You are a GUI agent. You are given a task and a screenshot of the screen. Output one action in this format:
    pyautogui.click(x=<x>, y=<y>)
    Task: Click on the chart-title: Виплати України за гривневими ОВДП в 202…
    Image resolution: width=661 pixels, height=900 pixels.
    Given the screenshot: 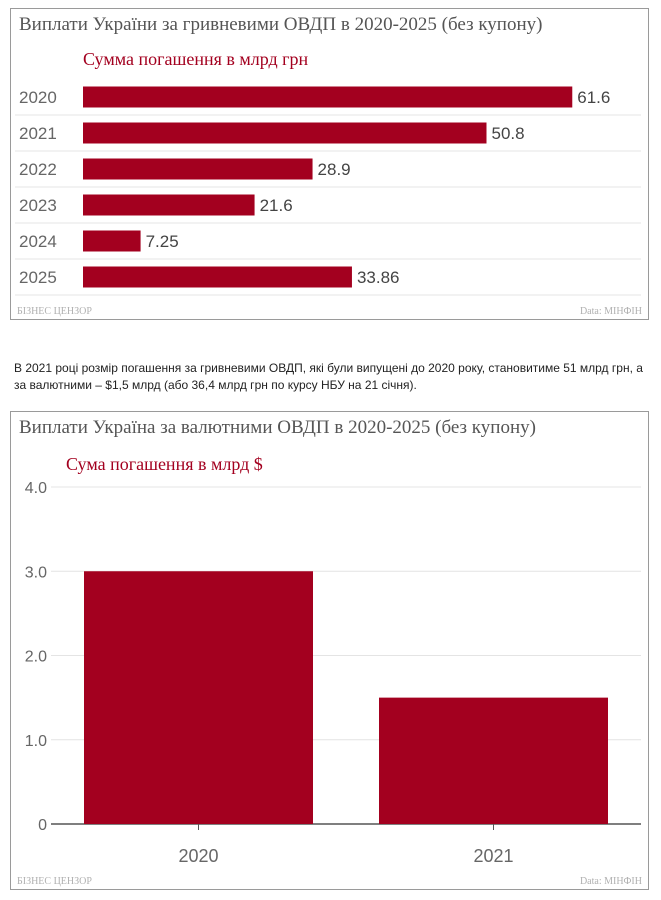 What is the action you would take?
    pyautogui.click(x=281, y=24)
    